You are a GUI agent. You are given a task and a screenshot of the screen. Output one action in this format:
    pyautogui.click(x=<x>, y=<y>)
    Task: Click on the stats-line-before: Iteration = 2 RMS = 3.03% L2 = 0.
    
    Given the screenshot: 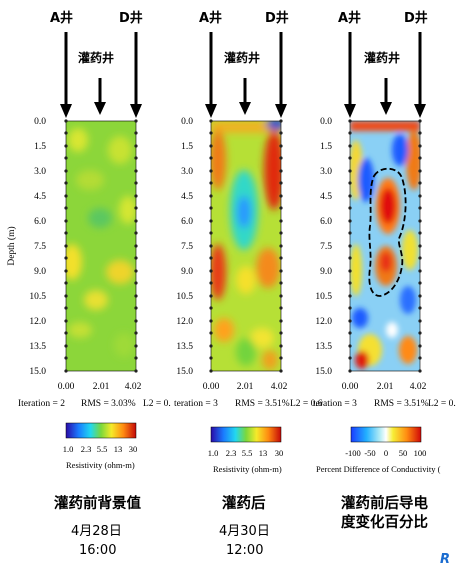 What is the action you would take?
    pyautogui.click(x=94, y=404)
    